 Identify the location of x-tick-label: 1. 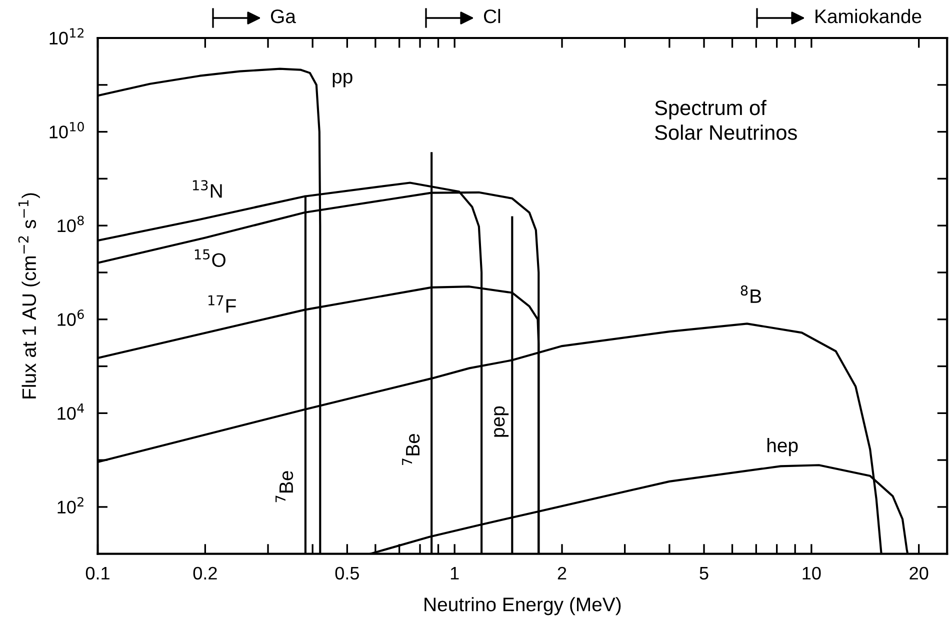
(454, 573).